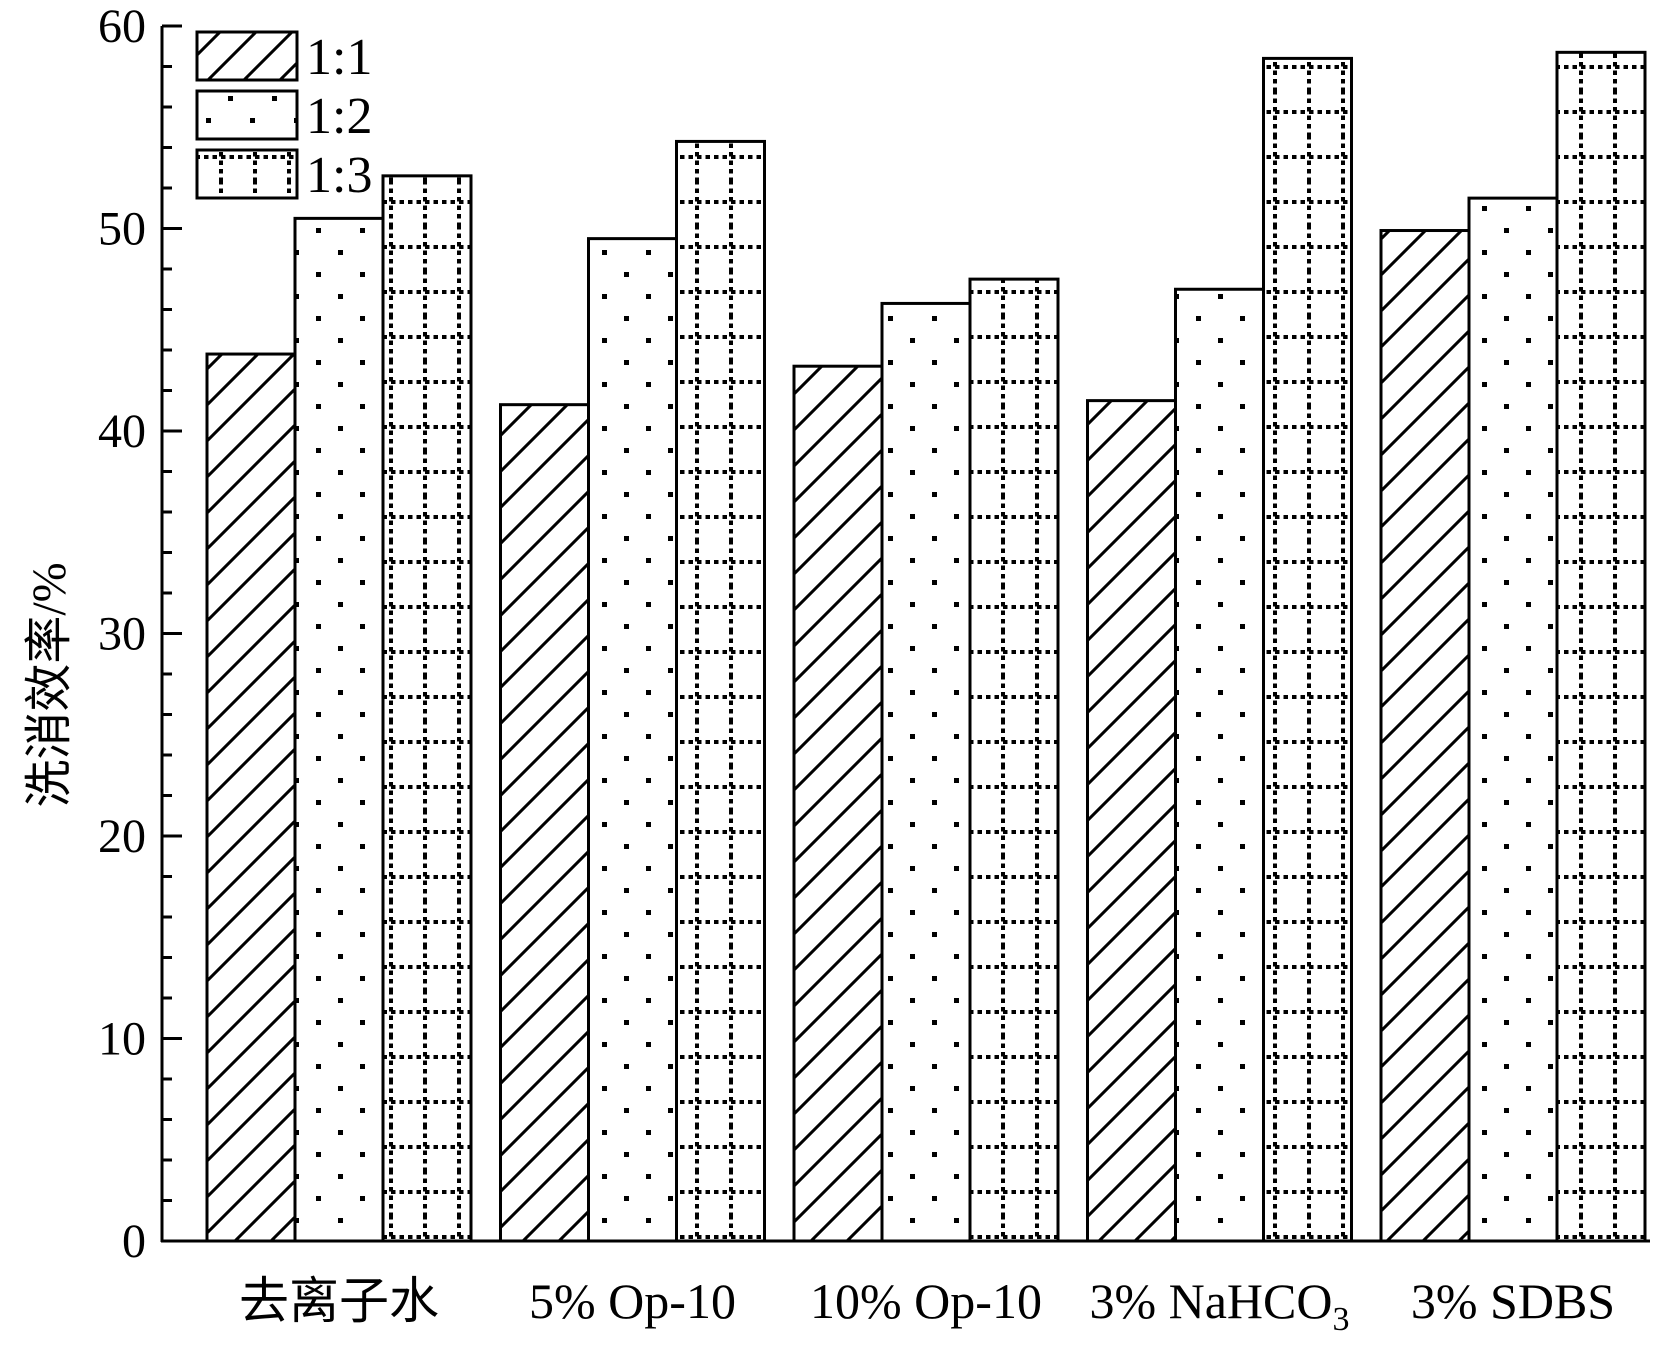 Image resolution: width=1680 pixels, height=1361 pixels. What do you see at coordinates (339, 116) in the screenshot?
I see `legend-label-2: 1:2` at bounding box center [339, 116].